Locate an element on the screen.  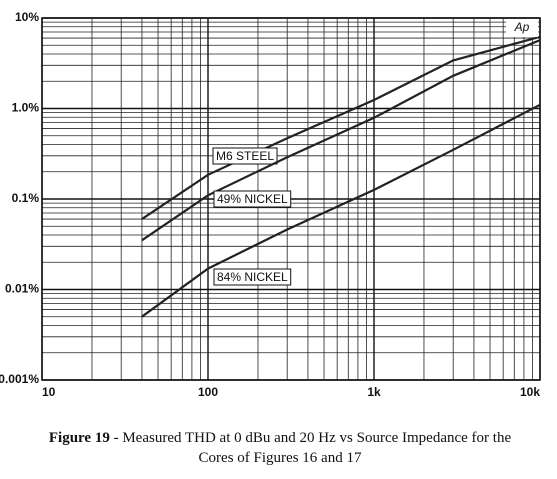
figure-label: Figure 19 is located at coordinates (79, 438).